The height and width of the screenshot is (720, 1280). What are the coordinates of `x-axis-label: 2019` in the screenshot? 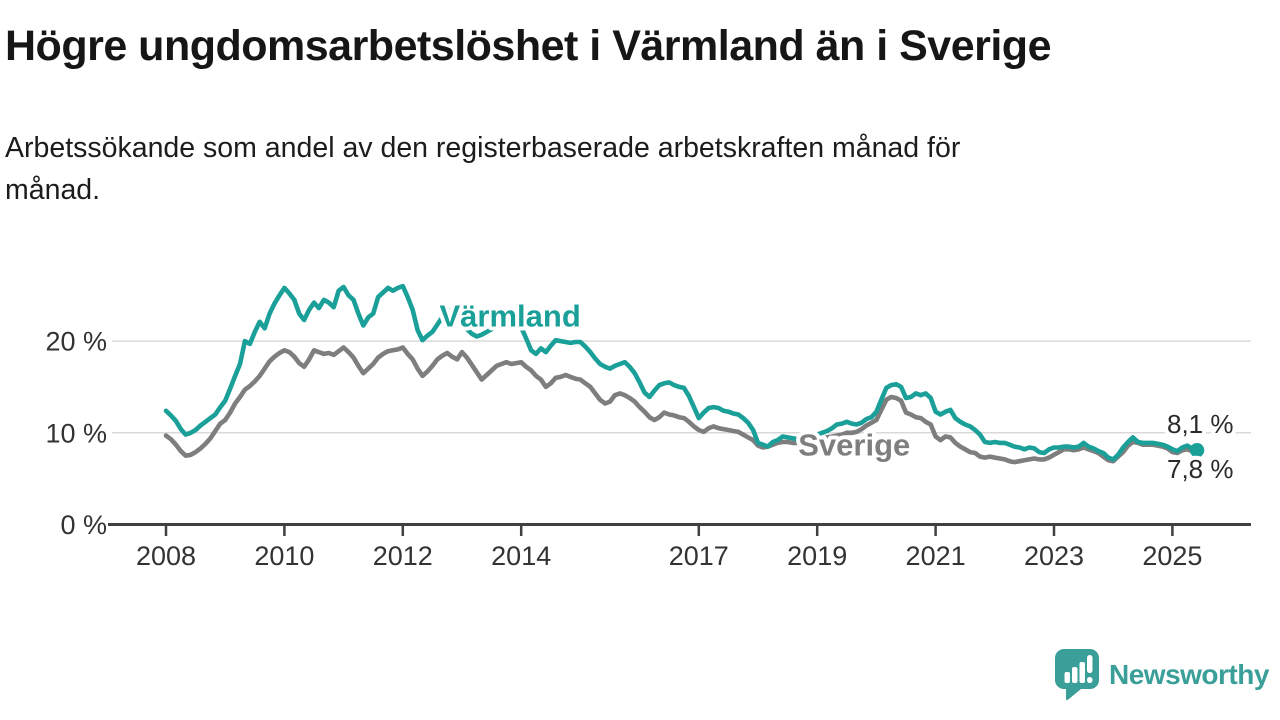 It's located at (817, 556).